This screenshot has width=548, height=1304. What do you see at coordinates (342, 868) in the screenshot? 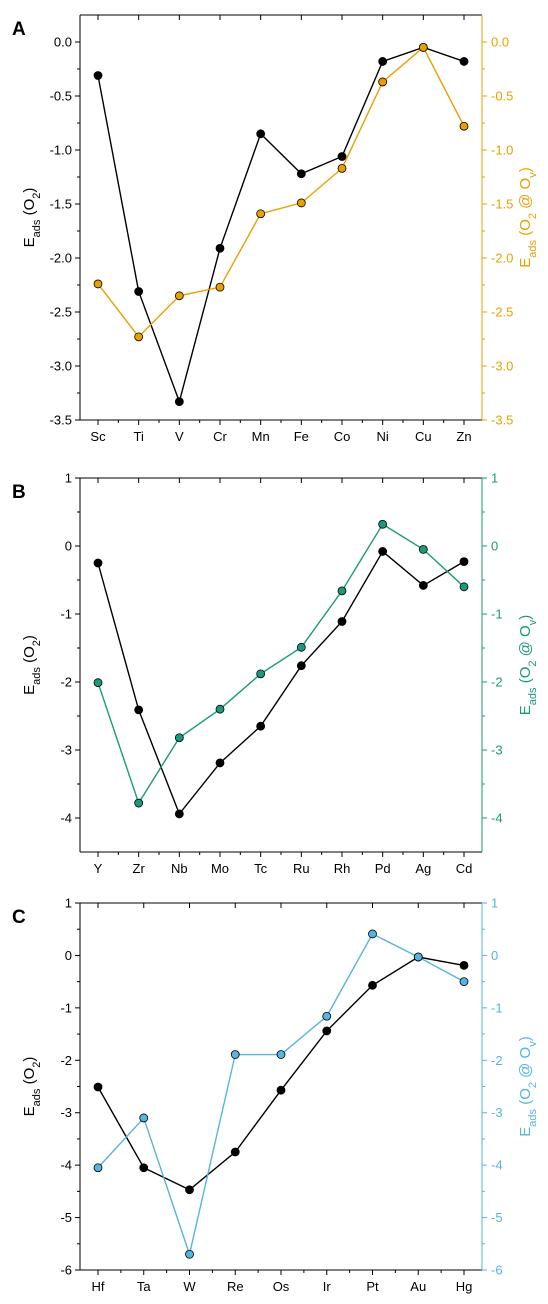
I see `x-tick-label: Rh` at bounding box center [342, 868].